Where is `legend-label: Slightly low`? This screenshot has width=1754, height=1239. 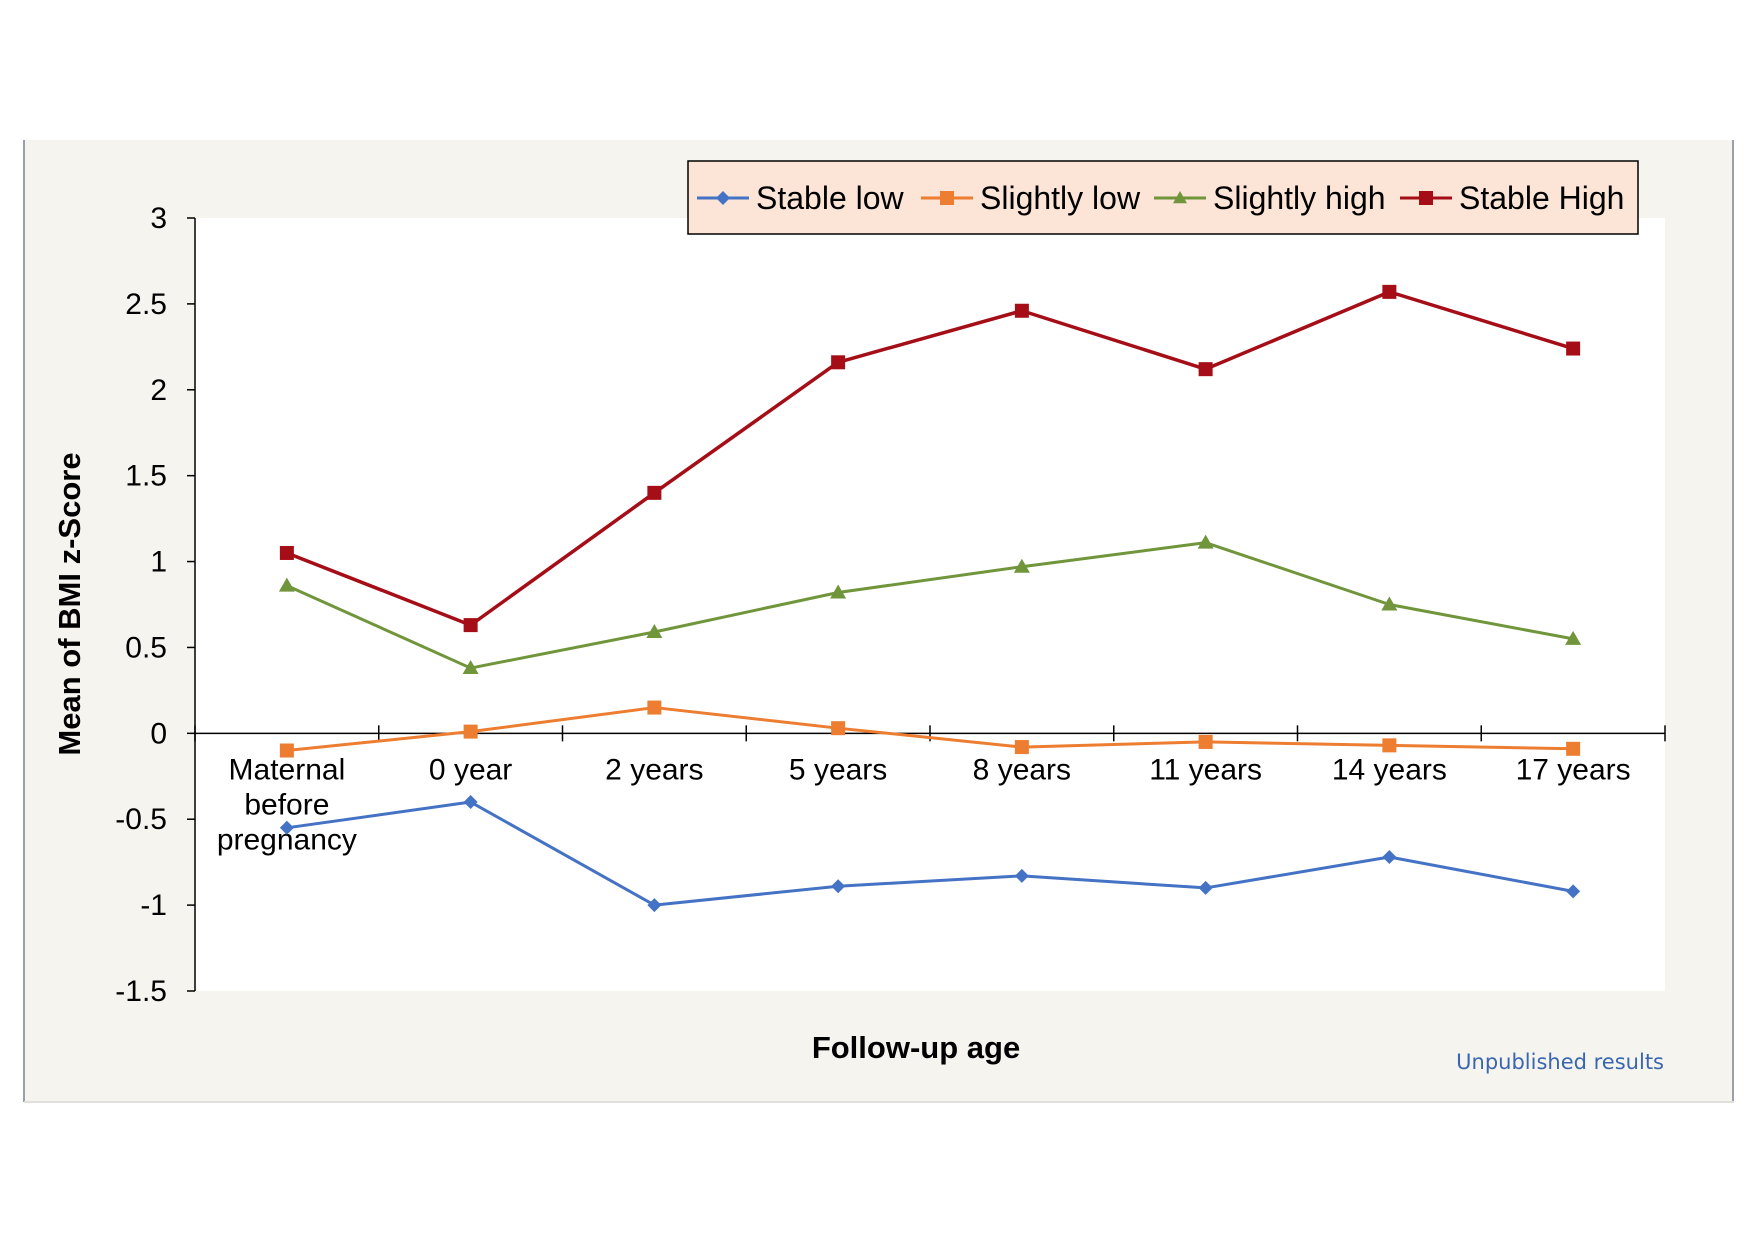
legend-label: Slightly low is located at coordinates (1060, 198).